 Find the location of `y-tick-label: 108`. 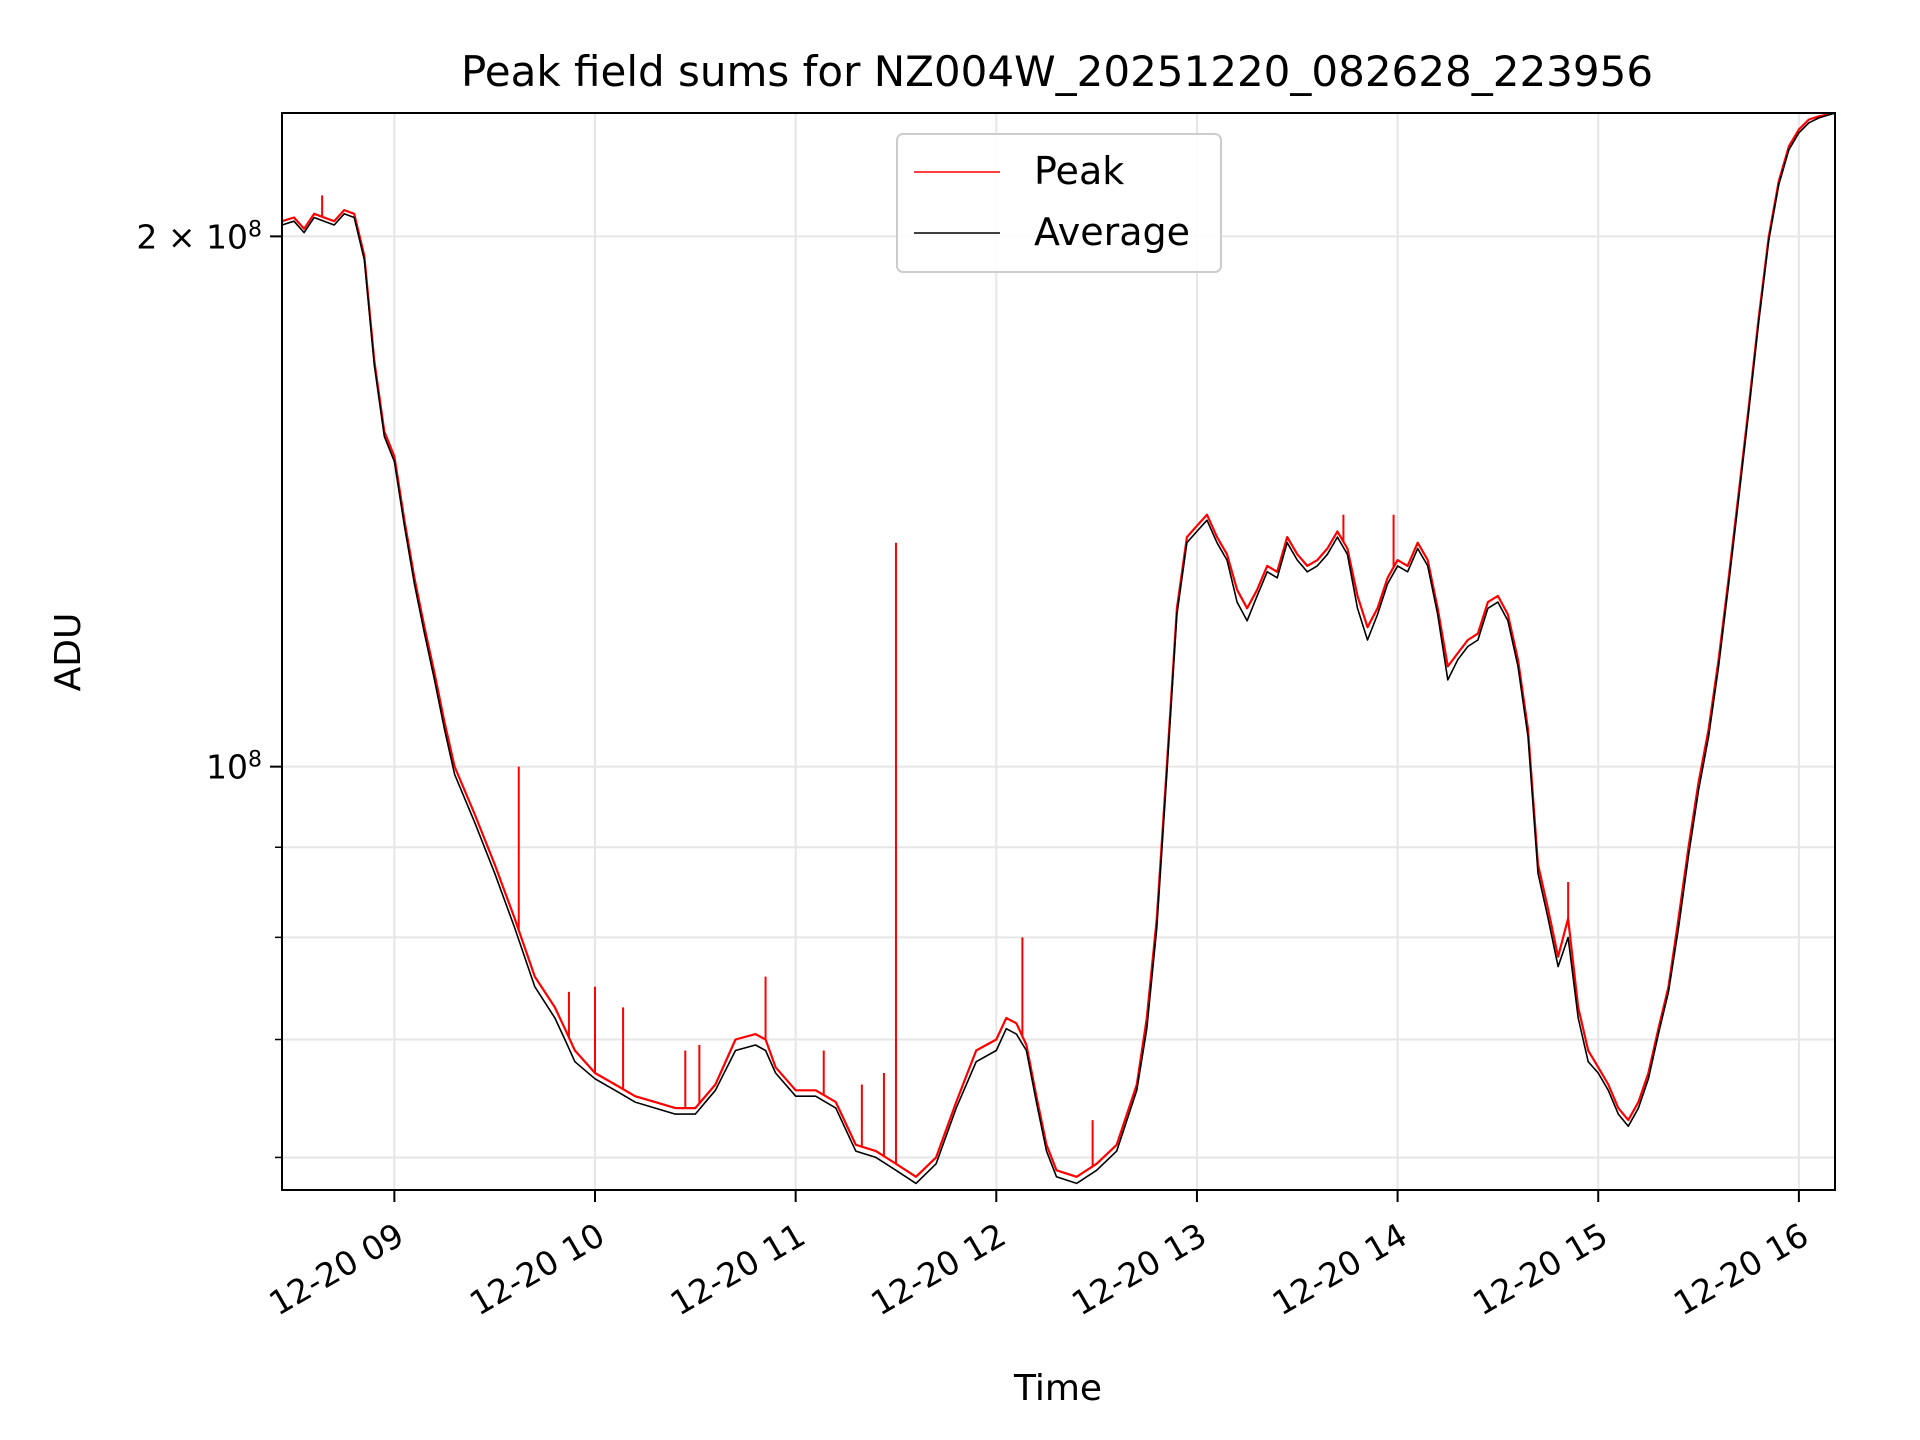

y-tick-label: 108 is located at coordinates (234, 767).